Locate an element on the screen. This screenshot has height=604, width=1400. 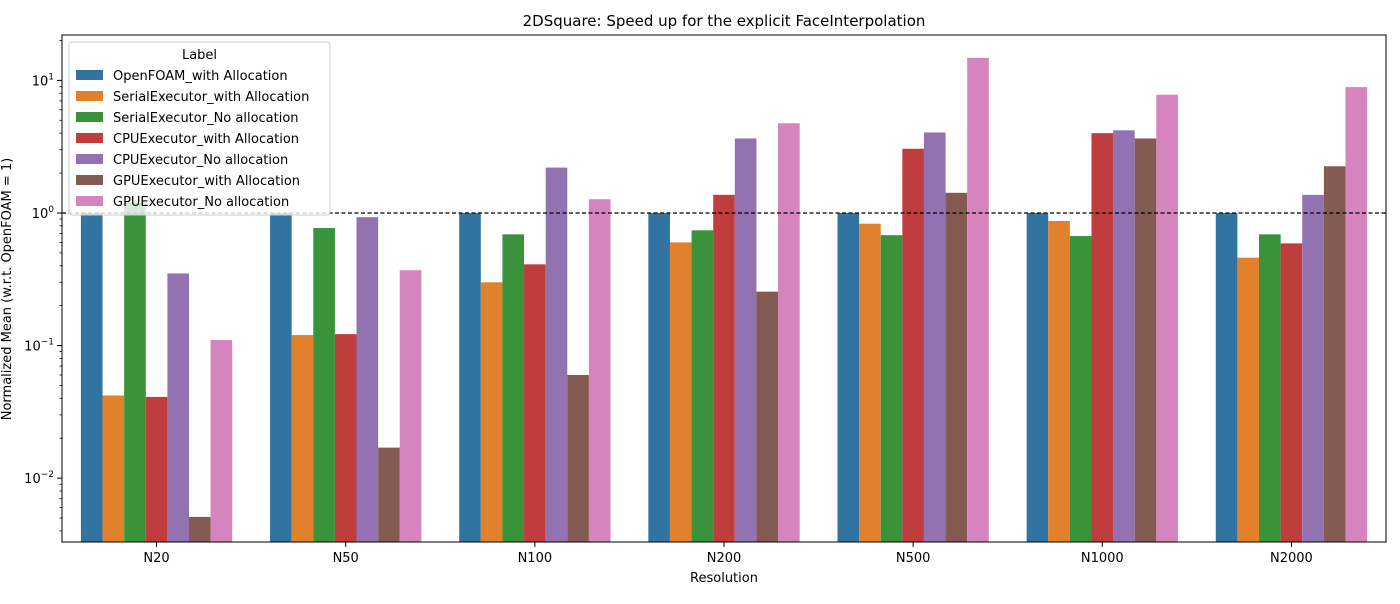
y-tick-label: 10⁻² is located at coordinates (39, 478).